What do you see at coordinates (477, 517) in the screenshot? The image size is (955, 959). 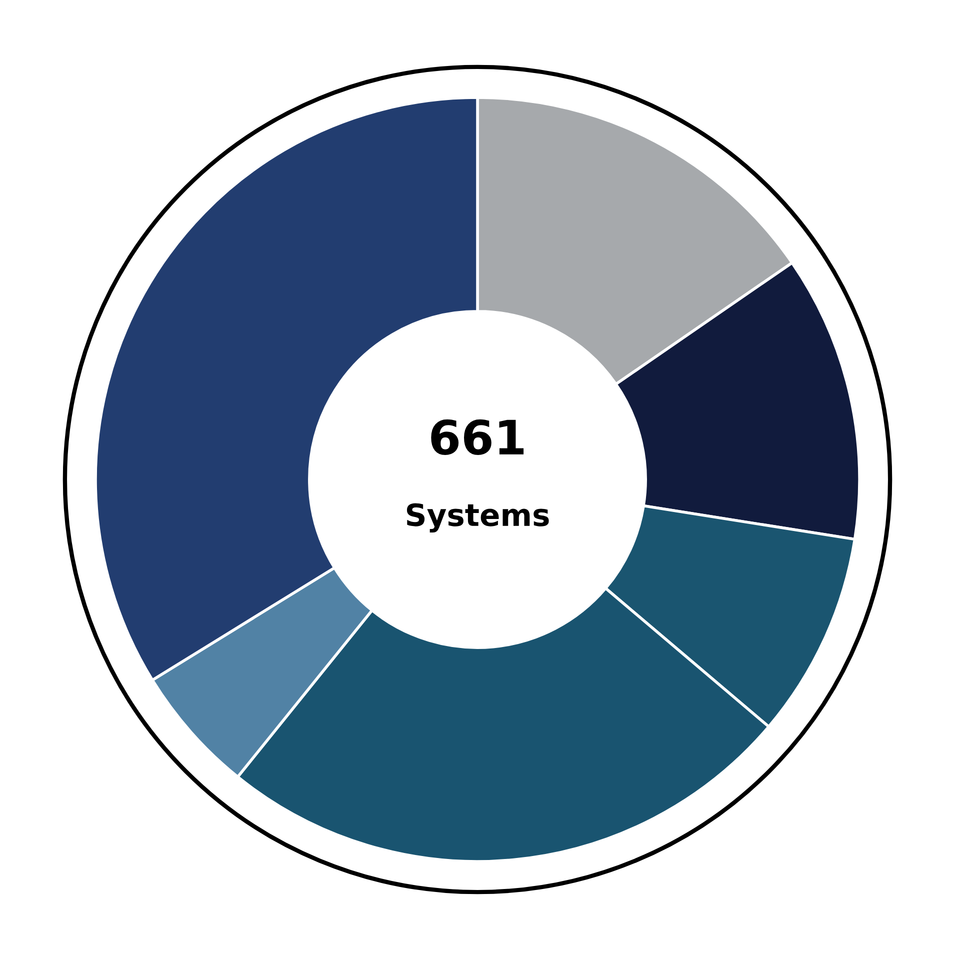 I see `text: Systems` at bounding box center [477, 517].